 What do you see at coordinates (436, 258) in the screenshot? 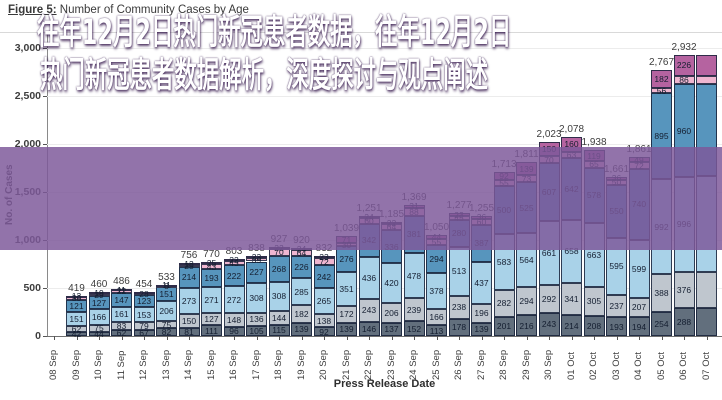
I see `segment-value-label: 294` at bounding box center [436, 258].